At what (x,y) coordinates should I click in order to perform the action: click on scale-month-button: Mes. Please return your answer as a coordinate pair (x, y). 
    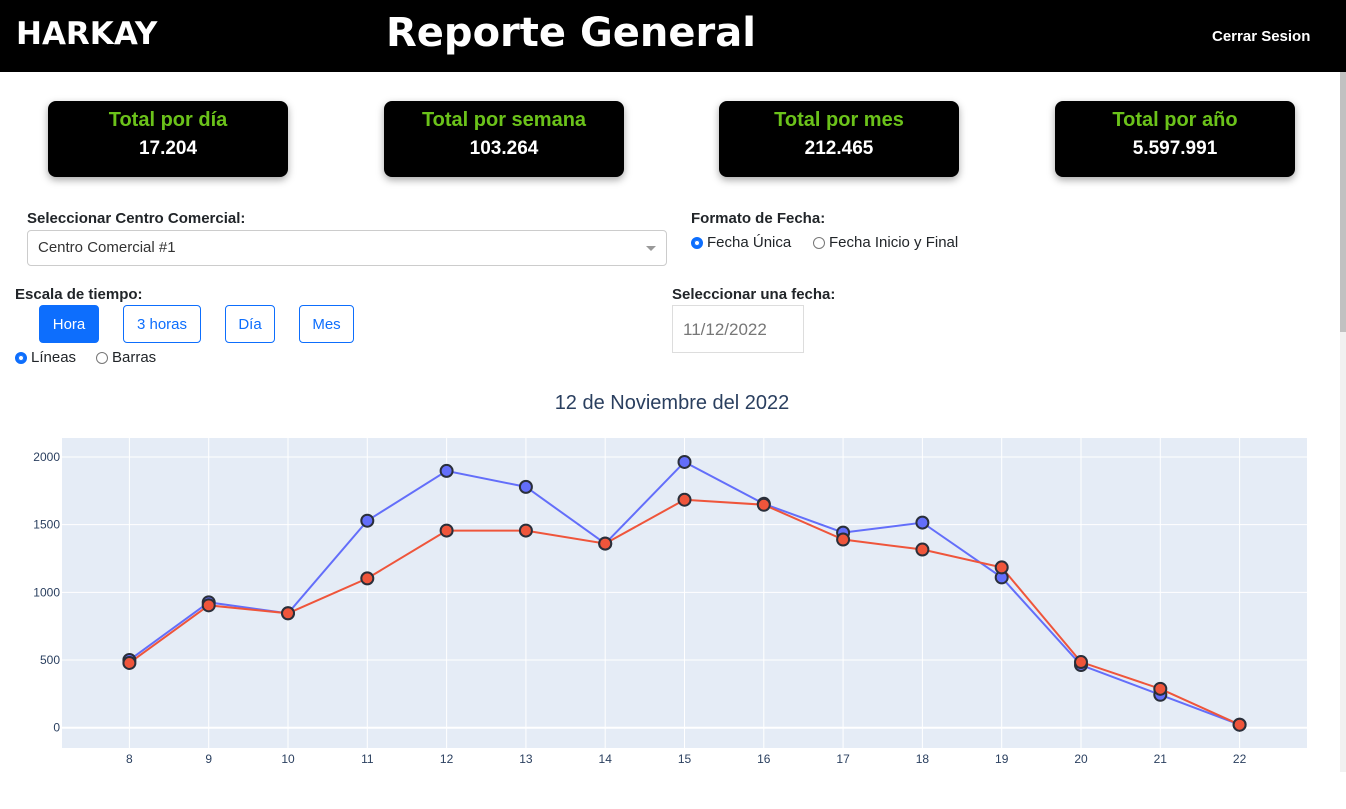
    Looking at the image, I should click on (326, 324).